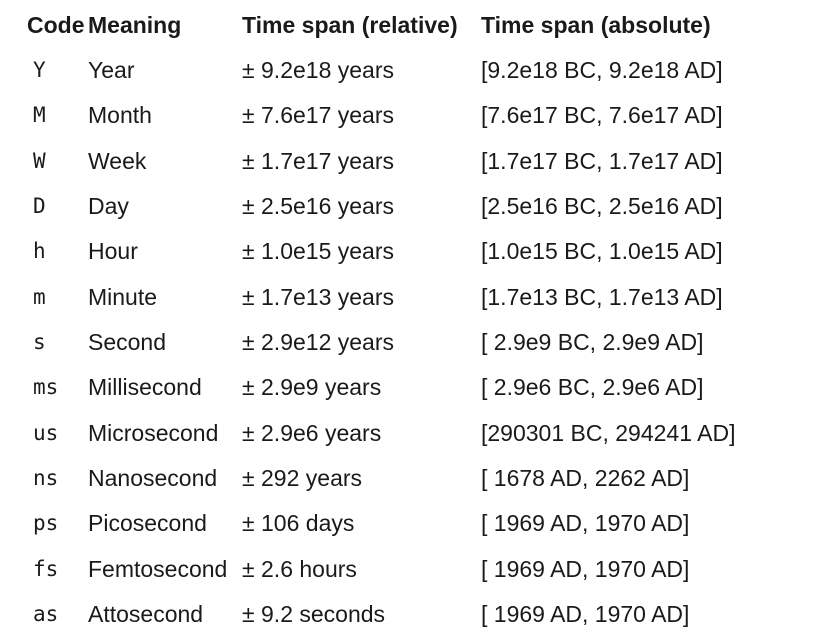 Image resolution: width=836 pixels, height=643 pixels. Describe the element at coordinates (312, 387) in the screenshot. I see `row-time-span-relative: ± 2.9e9 years` at that location.